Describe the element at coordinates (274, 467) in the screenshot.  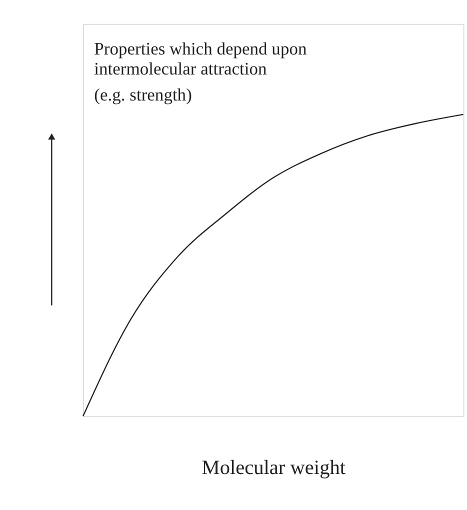
I see `x-axis-title: Molecular weight` at that location.